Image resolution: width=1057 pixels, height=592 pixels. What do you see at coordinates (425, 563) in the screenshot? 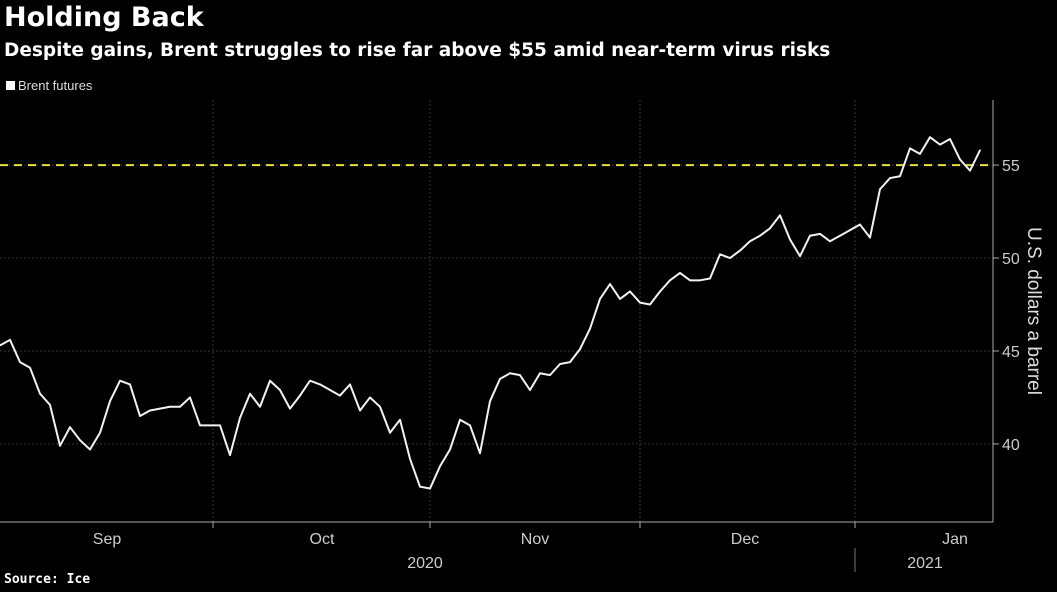
I see `x-year-label: 2020` at bounding box center [425, 563].